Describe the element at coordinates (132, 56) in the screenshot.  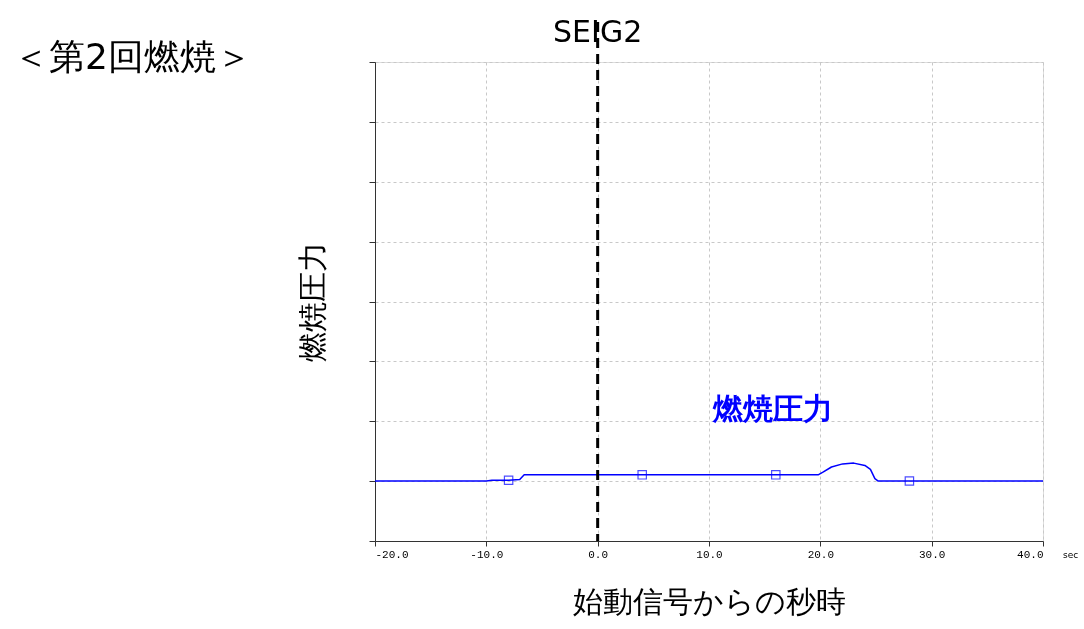
I see `chart-title: ＜第2回燃焼＞` at that location.